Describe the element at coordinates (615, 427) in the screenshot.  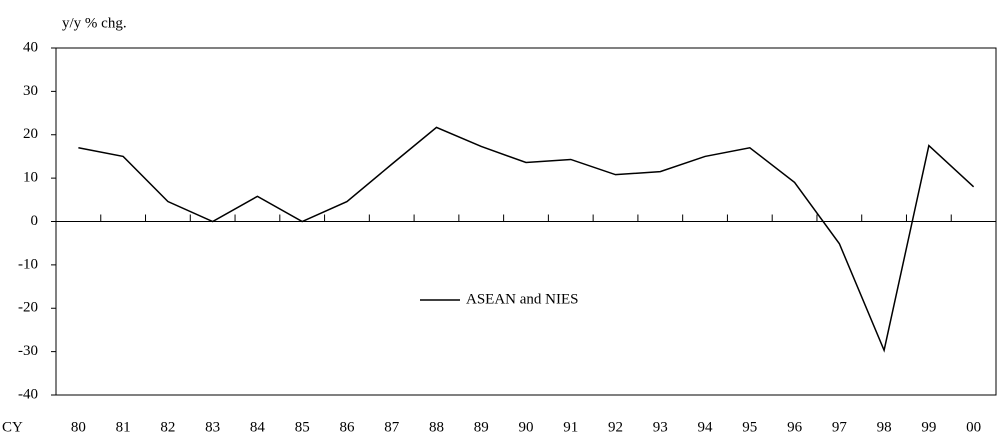
I see `x-tick-label: 92` at that location.